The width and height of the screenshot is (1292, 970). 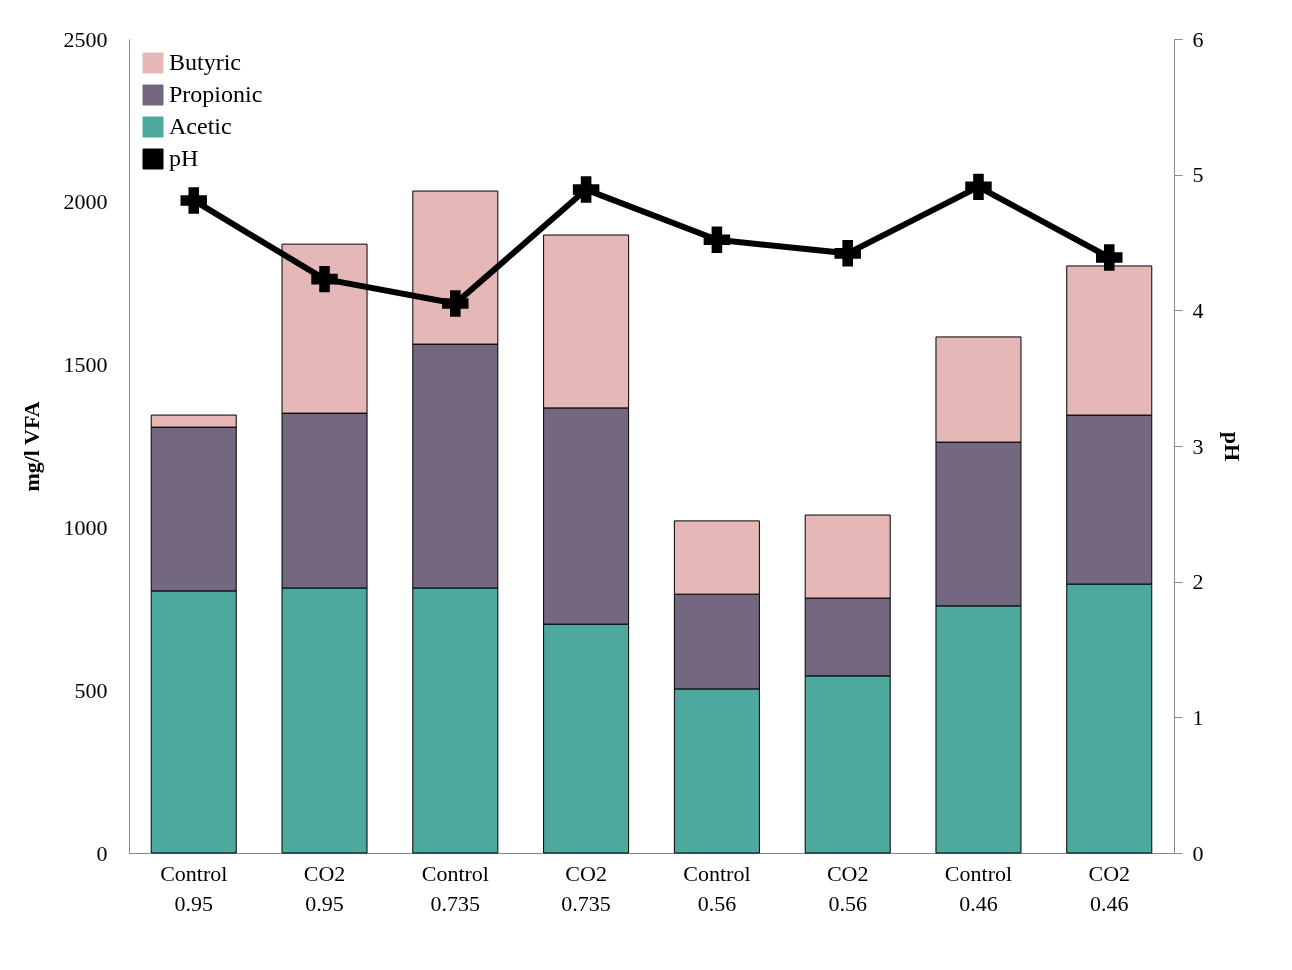 I want to click on y-tick-label: 1500, so click(x=85, y=365).